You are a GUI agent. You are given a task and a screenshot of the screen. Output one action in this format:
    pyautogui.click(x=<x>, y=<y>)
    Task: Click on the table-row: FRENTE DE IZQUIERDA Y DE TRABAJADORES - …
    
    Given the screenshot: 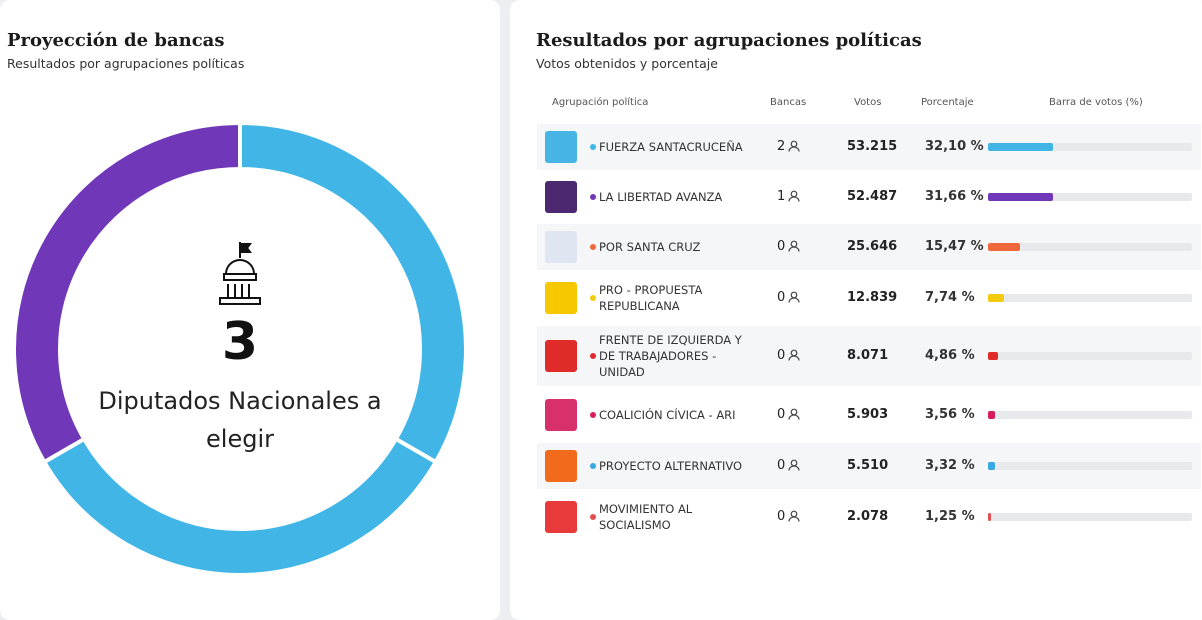 What is the action you would take?
    pyautogui.click(x=869, y=356)
    